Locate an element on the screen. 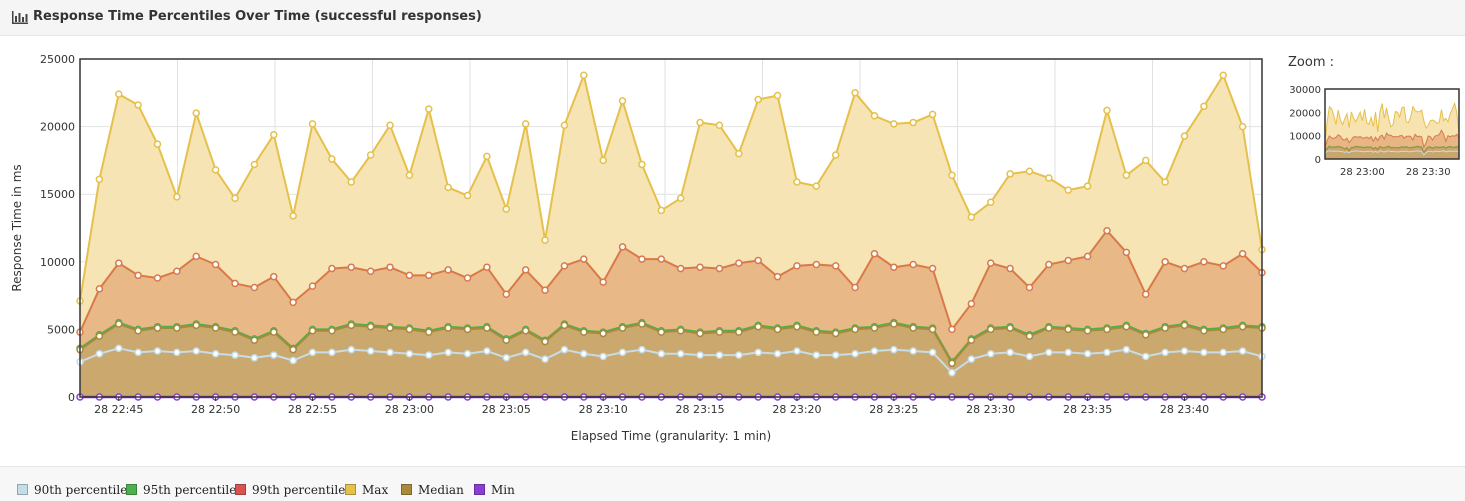  zoom-line is located at coordinates (1392, 122).